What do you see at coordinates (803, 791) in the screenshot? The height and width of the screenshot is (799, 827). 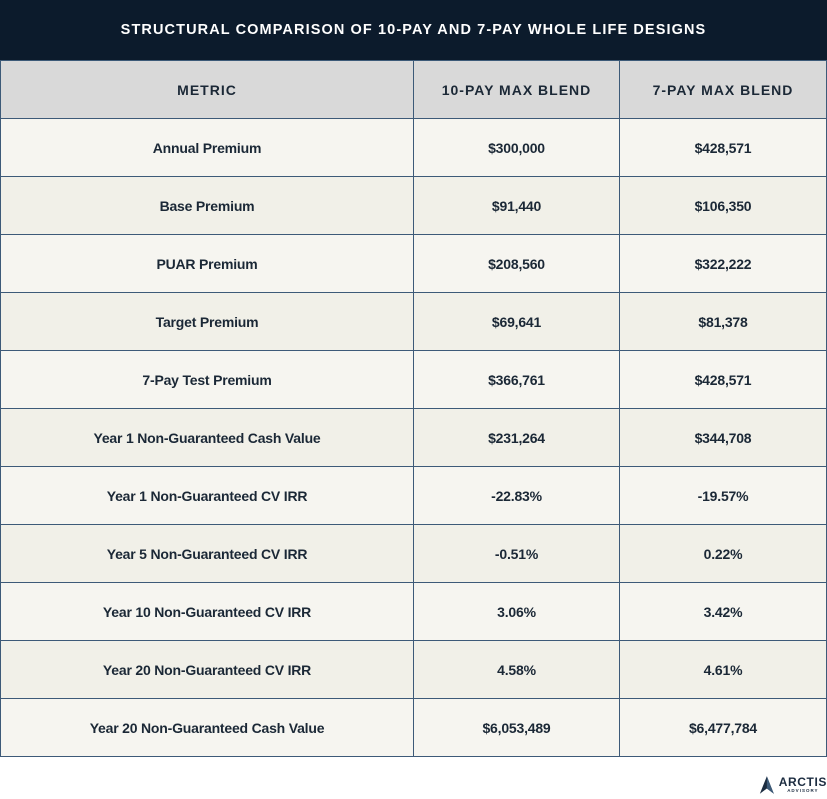 I see `logo-subtitle: ADVISORY` at bounding box center [803, 791].